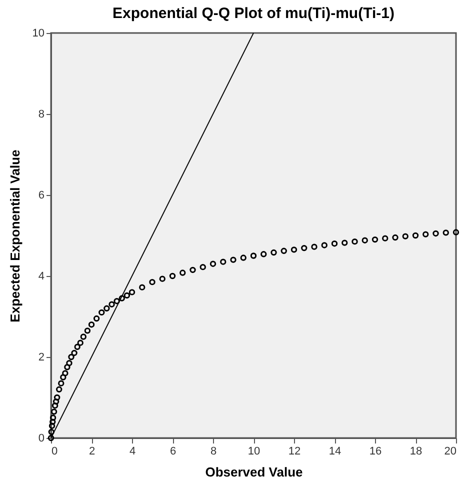 This screenshot has height=495, width=476. What do you see at coordinates (294, 452) in the screenshot?
I see `x-tick-label: 12` at bounding box center [294, 452].